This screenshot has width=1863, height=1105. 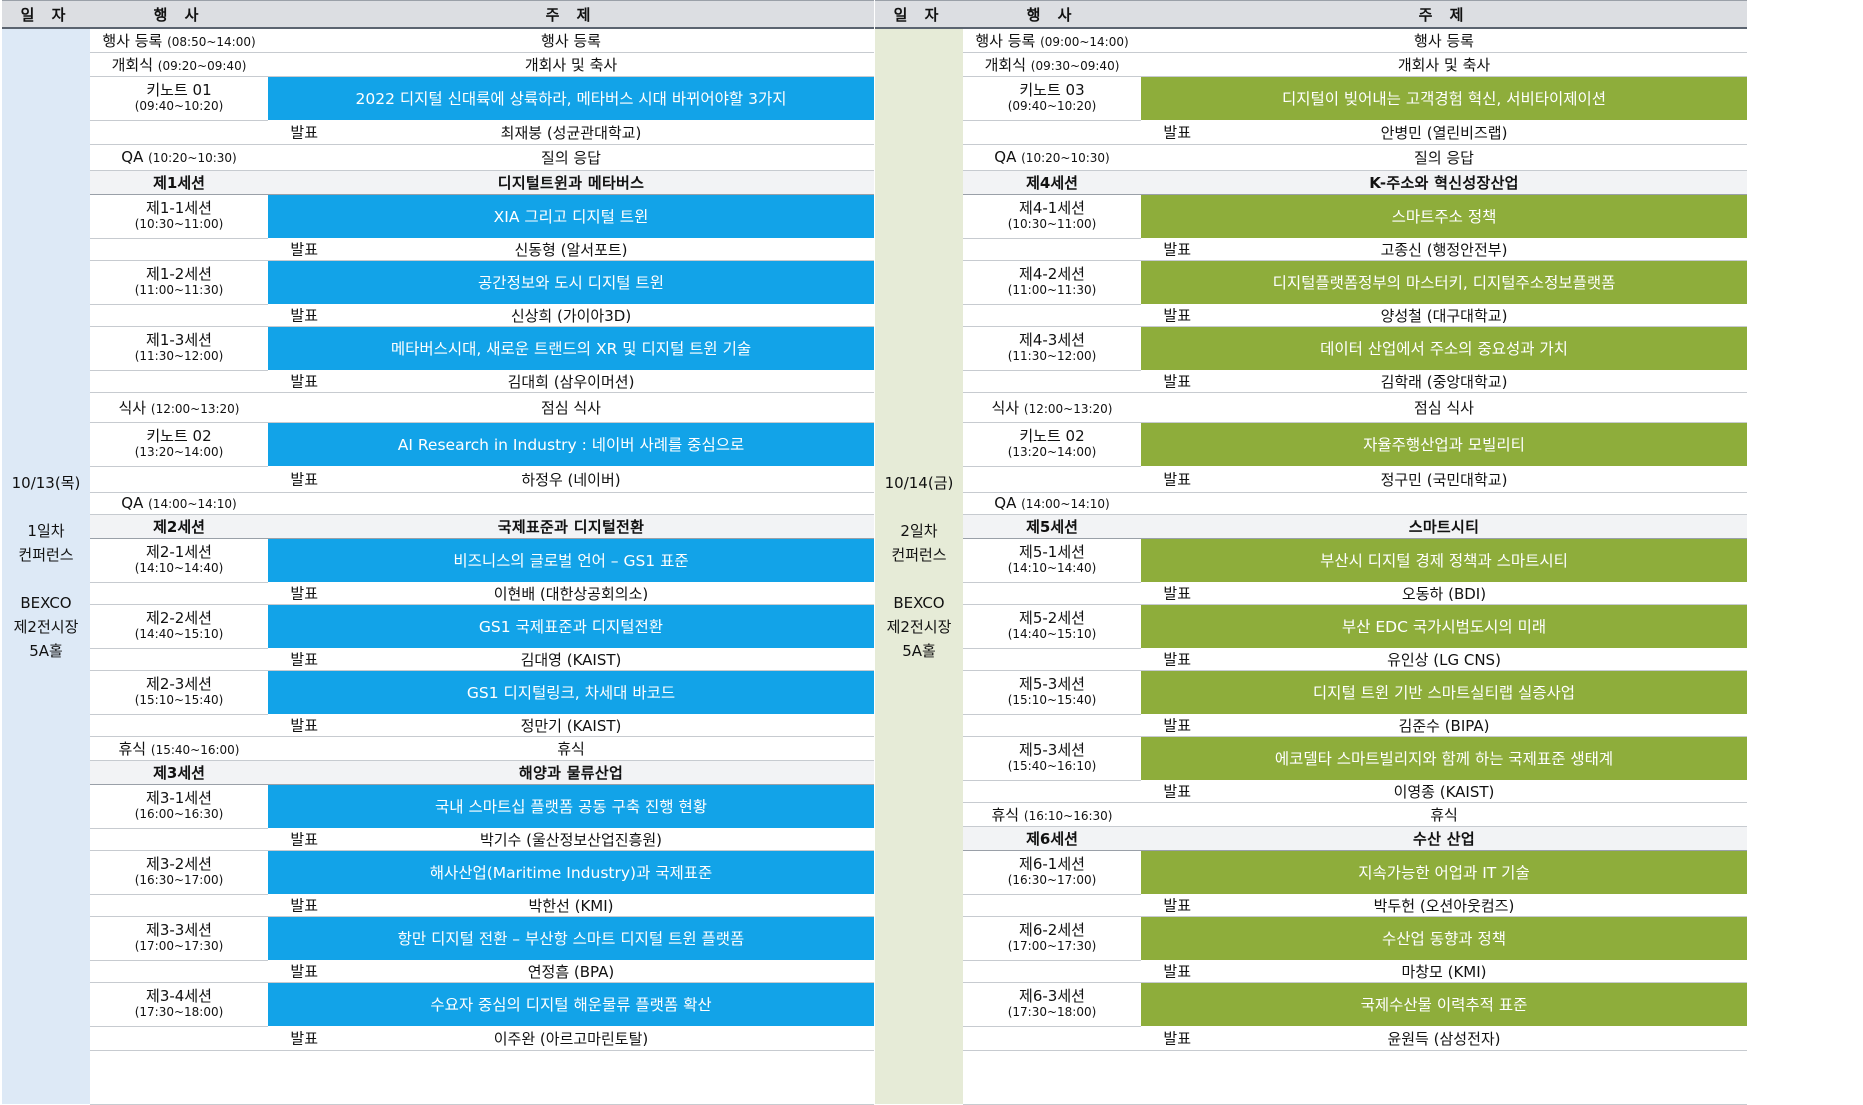 I want to click on table-row: 개회식 (09:30~09:40) 개회사 및 축사, so click(x=1311, y=64).